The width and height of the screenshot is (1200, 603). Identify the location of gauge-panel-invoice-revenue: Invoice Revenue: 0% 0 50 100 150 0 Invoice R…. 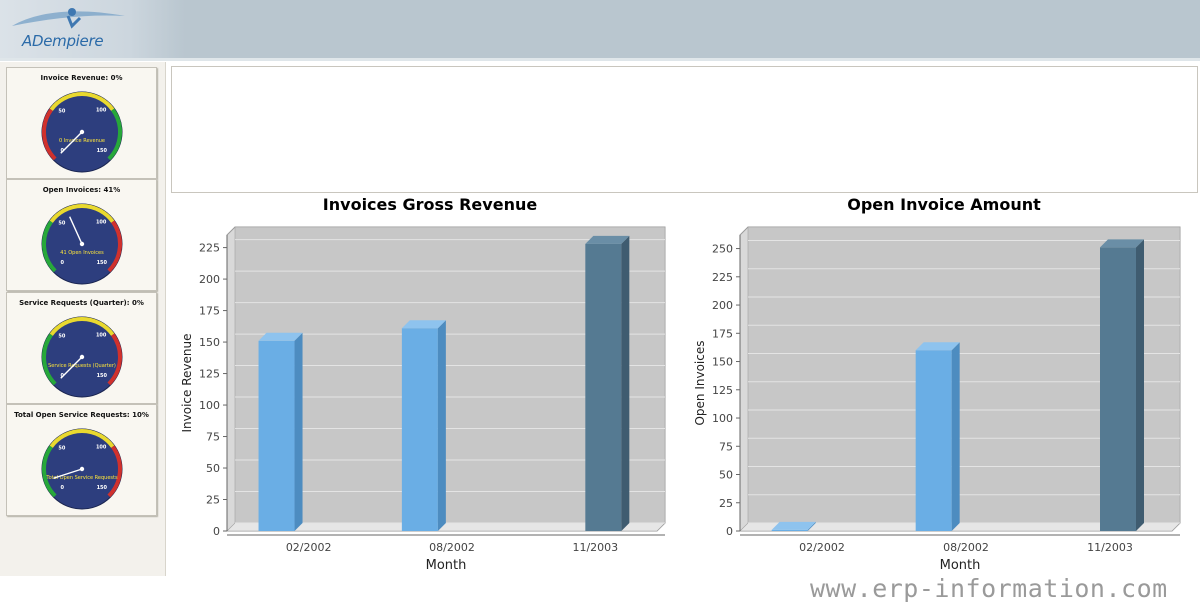
(81, 123).